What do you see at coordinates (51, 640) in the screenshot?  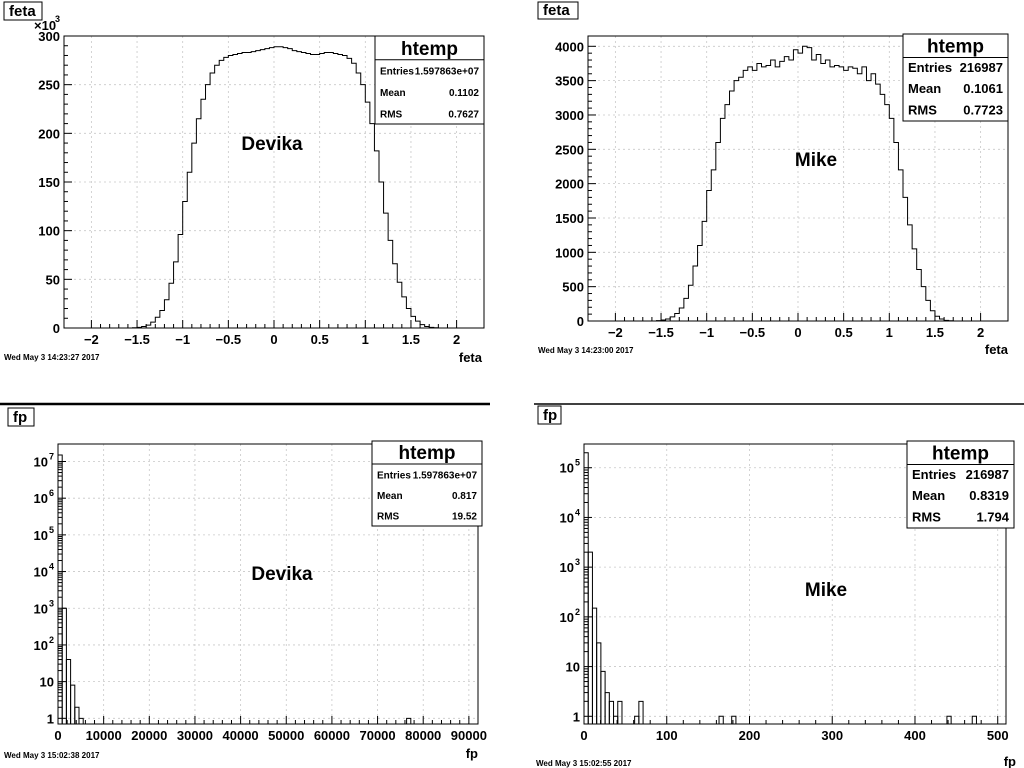 I see `y-tick-exponent: 2` at bounding box center [51, 640].